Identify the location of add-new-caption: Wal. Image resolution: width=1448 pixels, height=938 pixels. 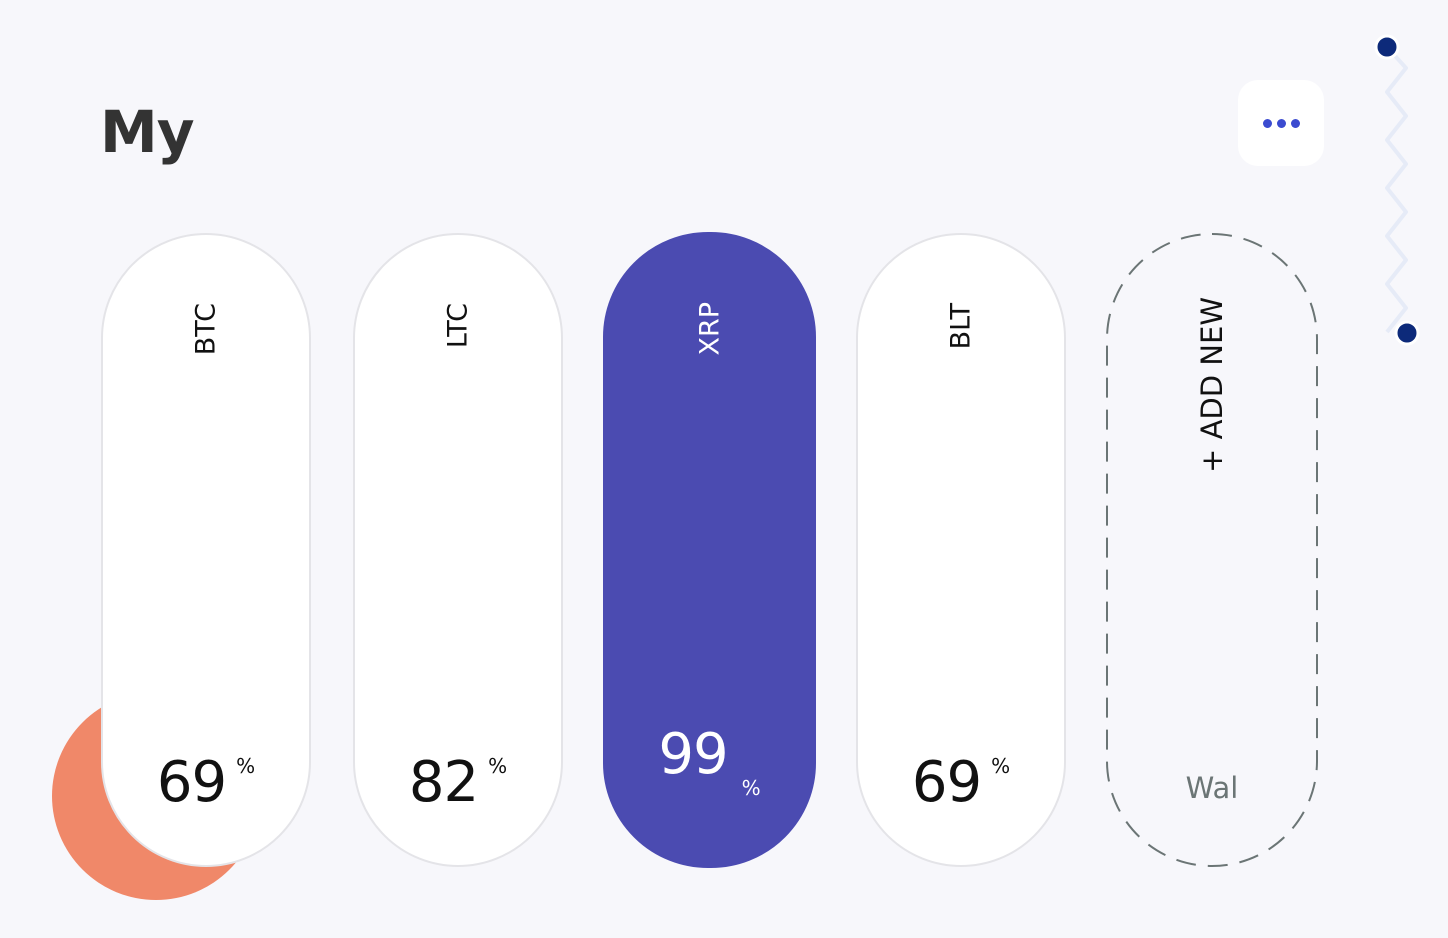
(1212, 788).